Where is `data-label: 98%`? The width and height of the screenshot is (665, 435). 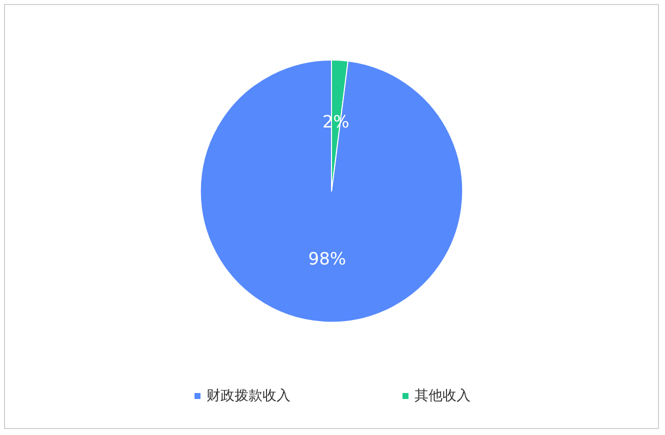
data-label: 98% is located at coordinates (327, 260).